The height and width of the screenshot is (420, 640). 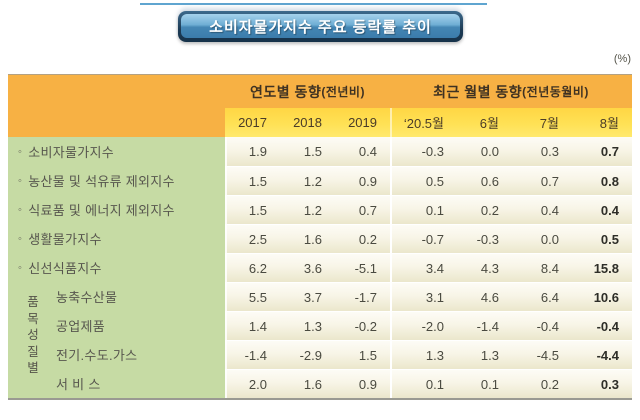 What do you see at coordinates (542, 354) in the screenshot?
I see `table-cell: -4.5` at bounding box center [542, 354].